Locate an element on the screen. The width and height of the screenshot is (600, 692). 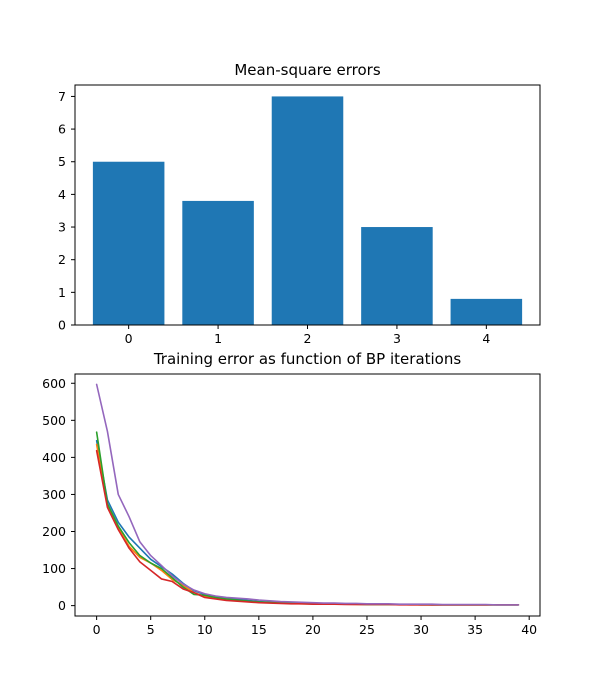
bar-y-tick-label: 1 is located at coordinates (62, 292).